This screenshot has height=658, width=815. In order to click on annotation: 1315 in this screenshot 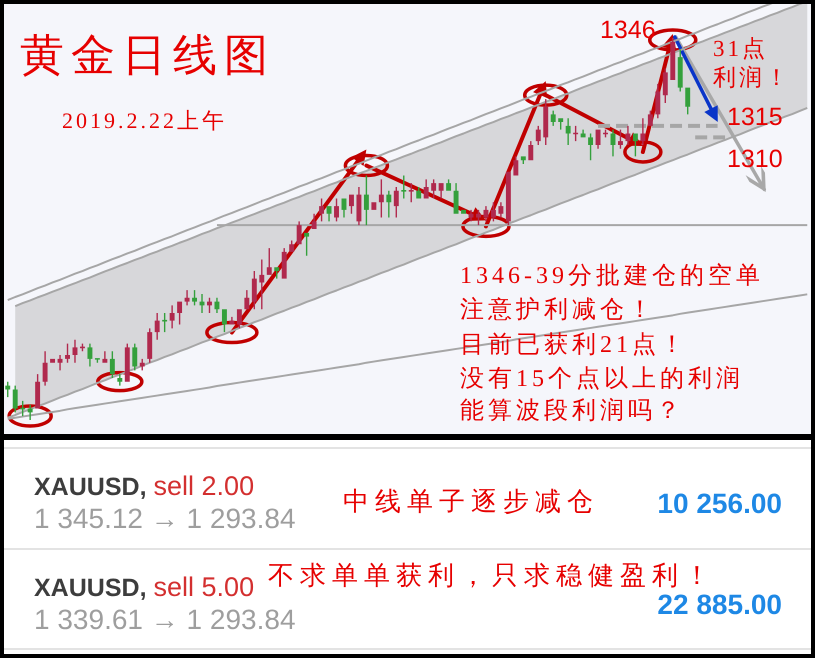, I will do `click(755, 116)`.